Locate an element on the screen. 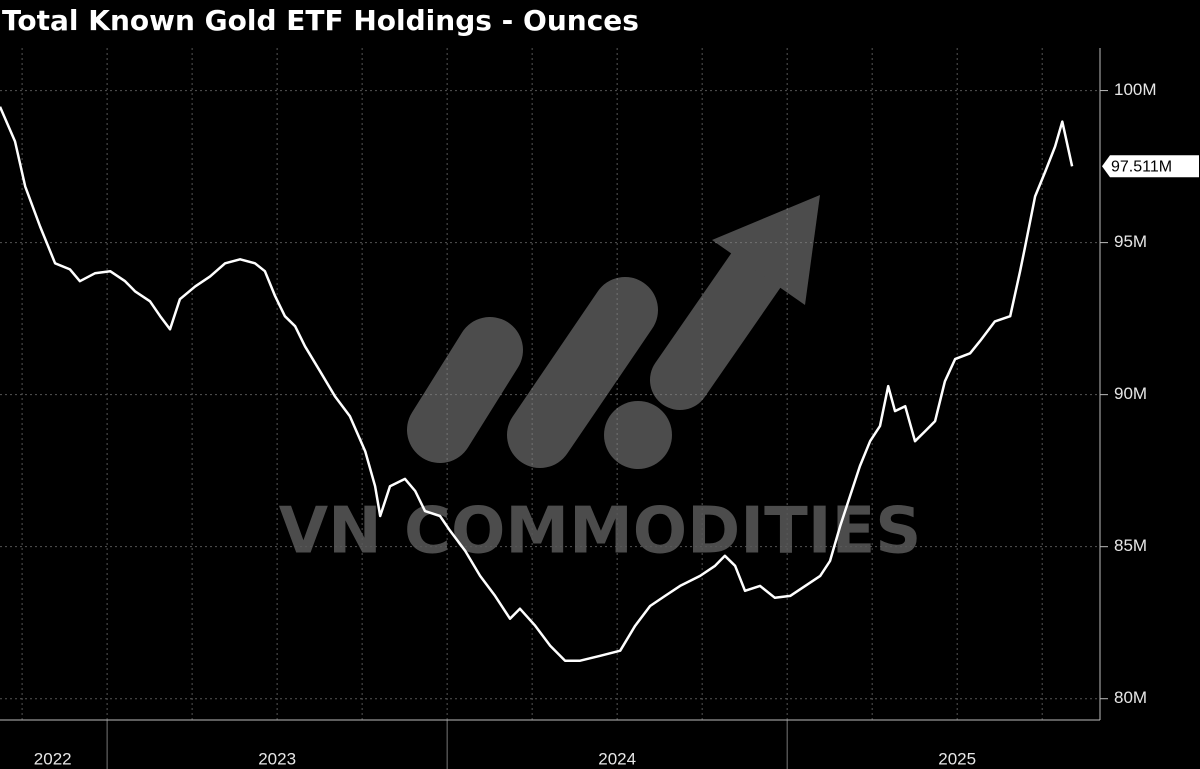  watermark is located at coordinates (613, 332).